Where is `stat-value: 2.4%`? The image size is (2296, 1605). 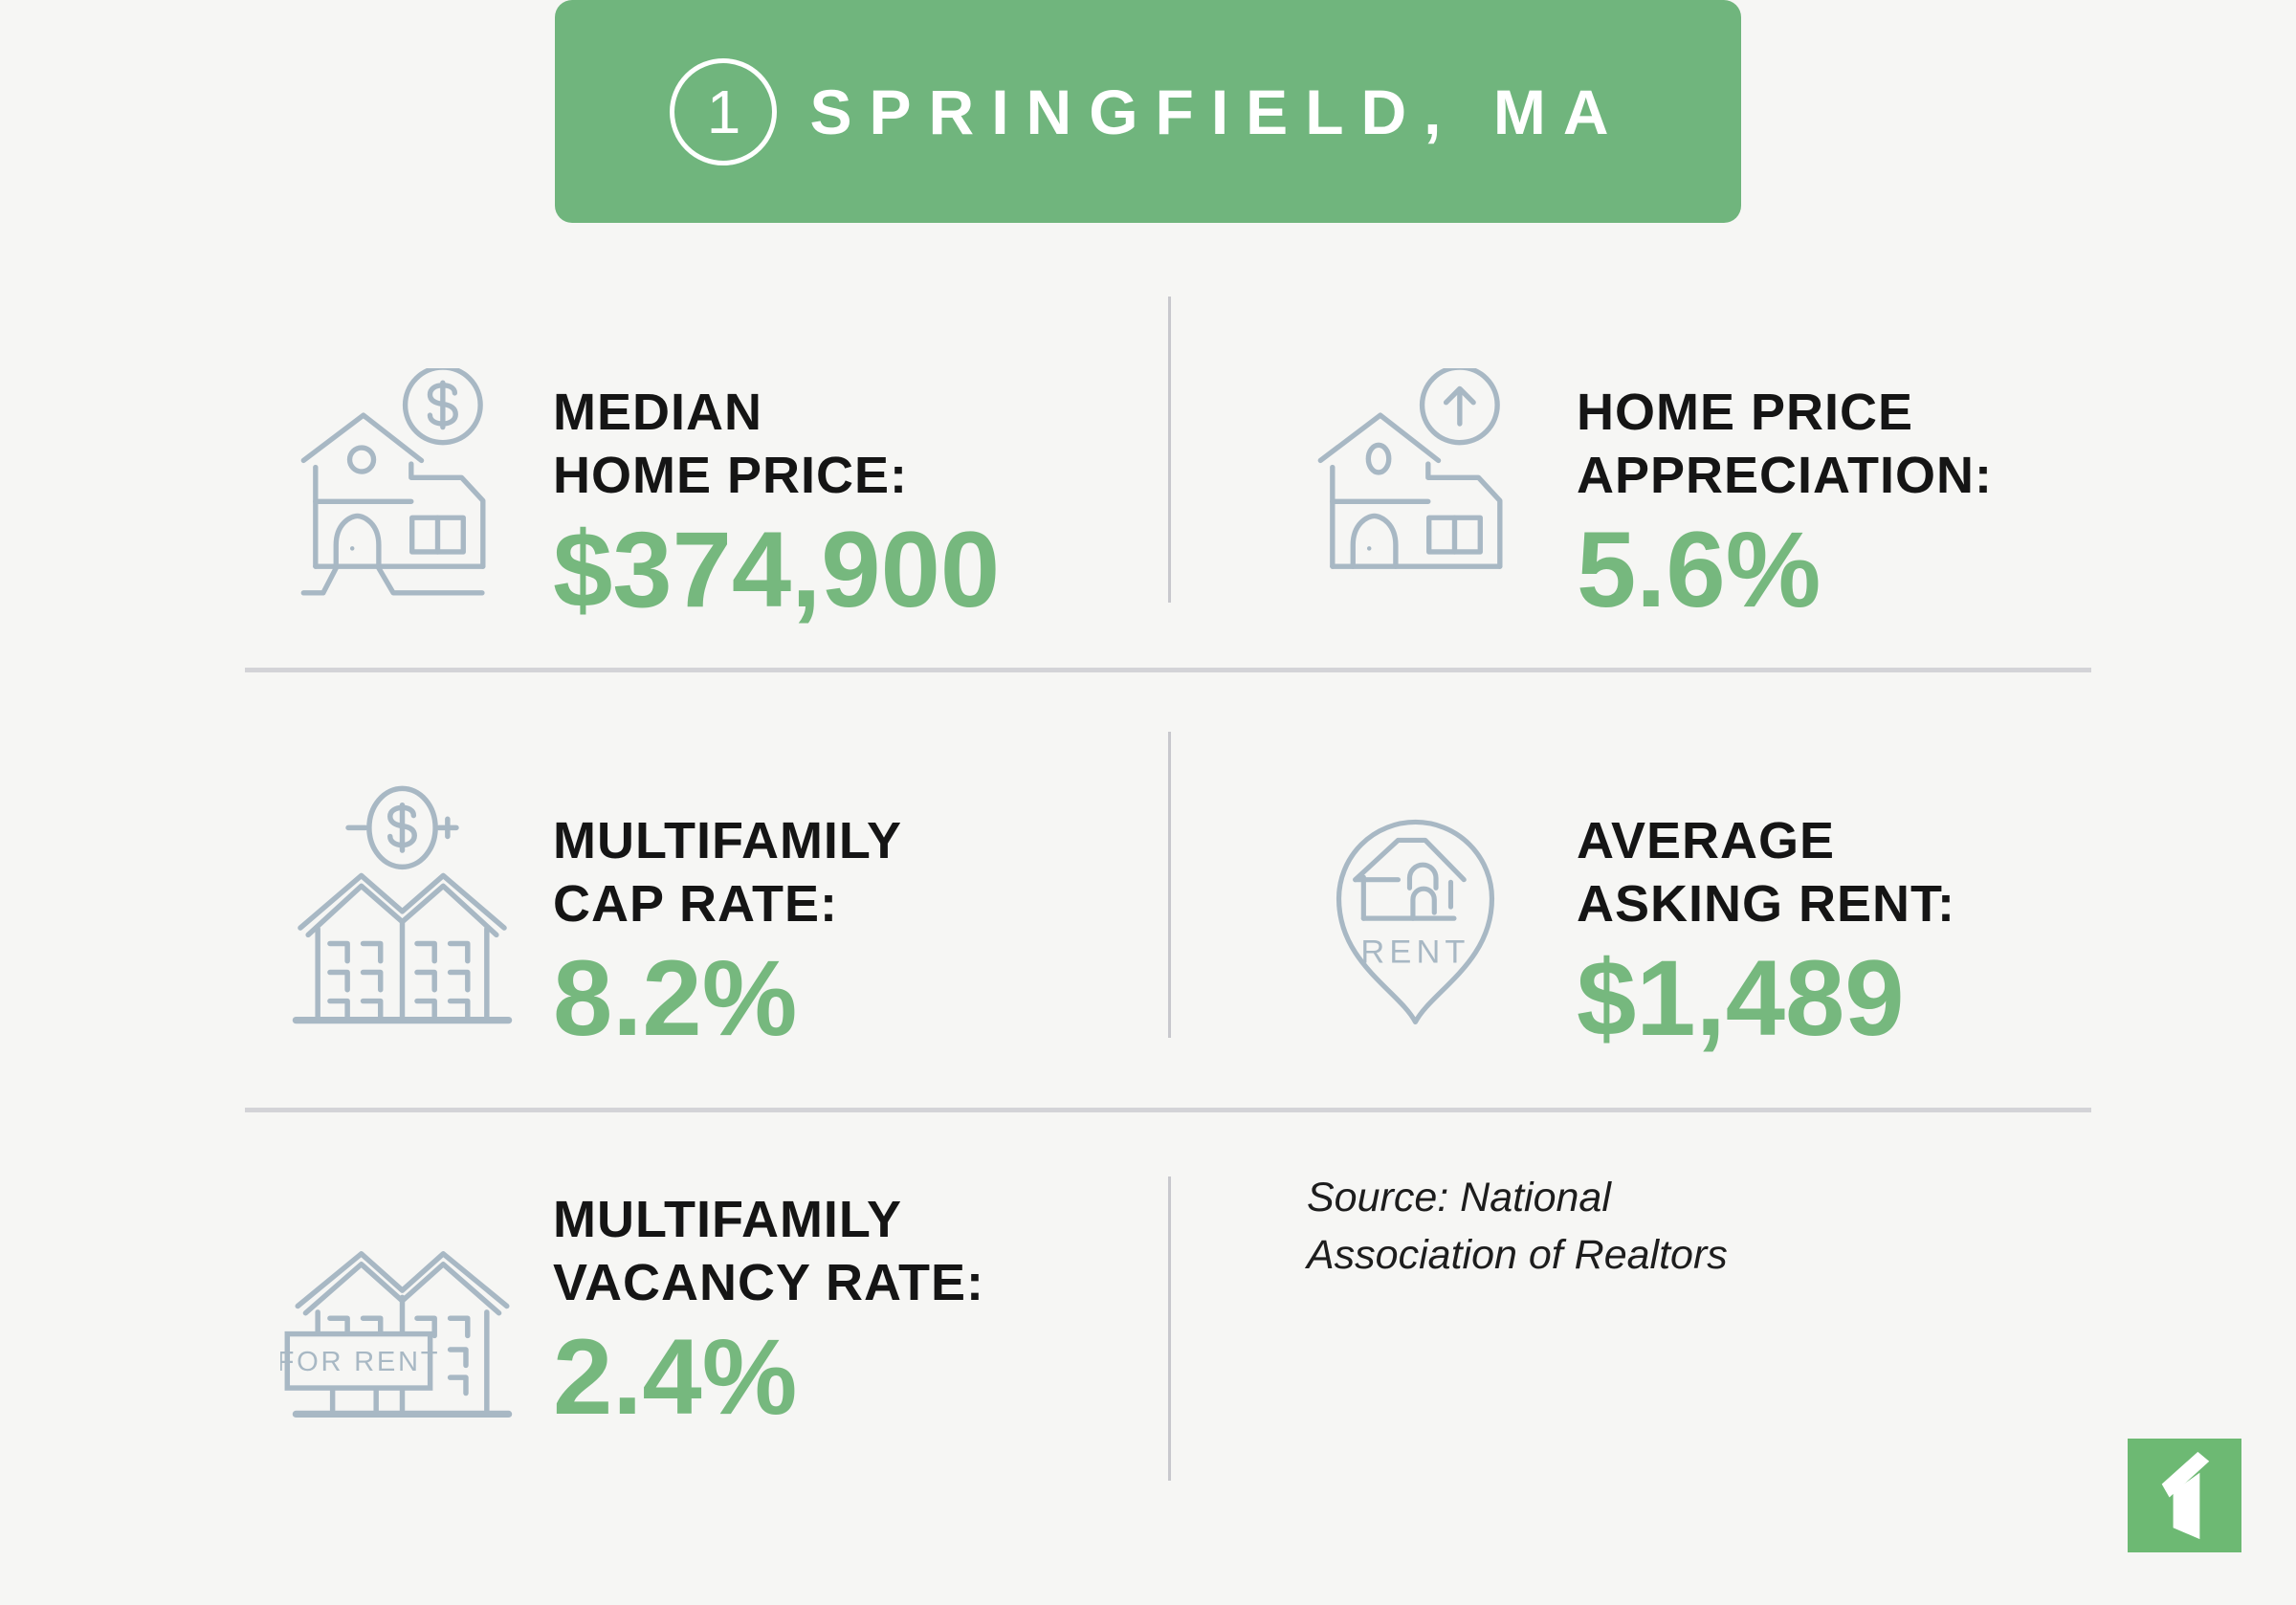
stat-value: 2.4% is located at coordinates (675, 1377).